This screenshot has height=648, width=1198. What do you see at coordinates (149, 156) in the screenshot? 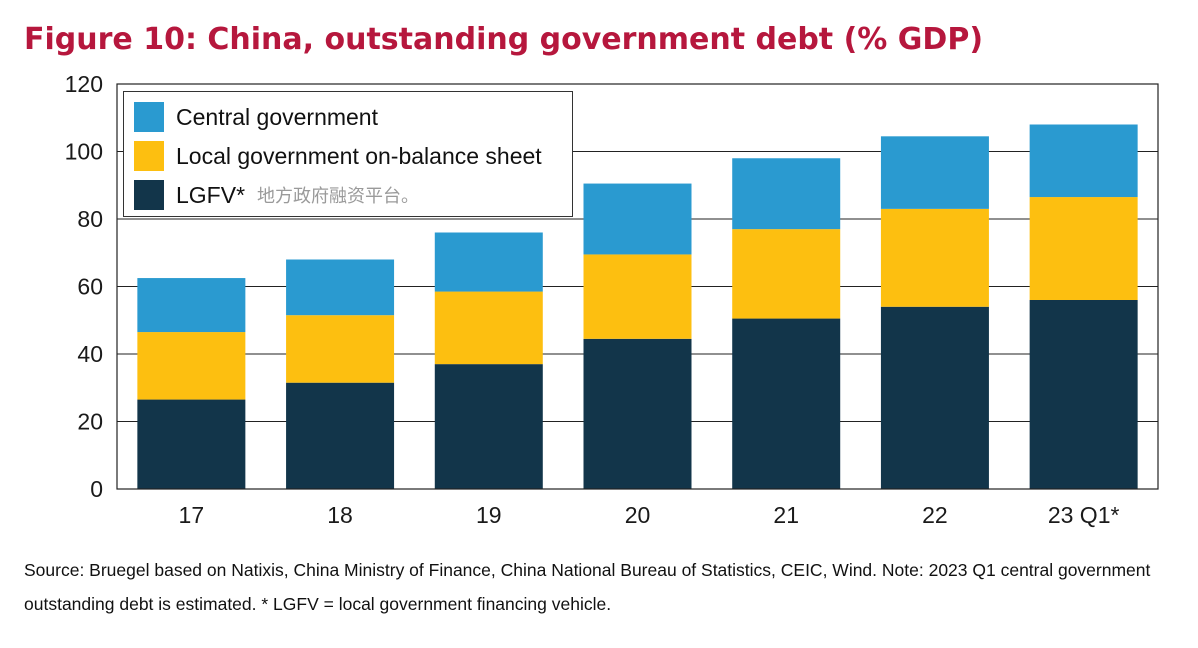
I see `legend-swatch-local` at bounding box center [149, 156].